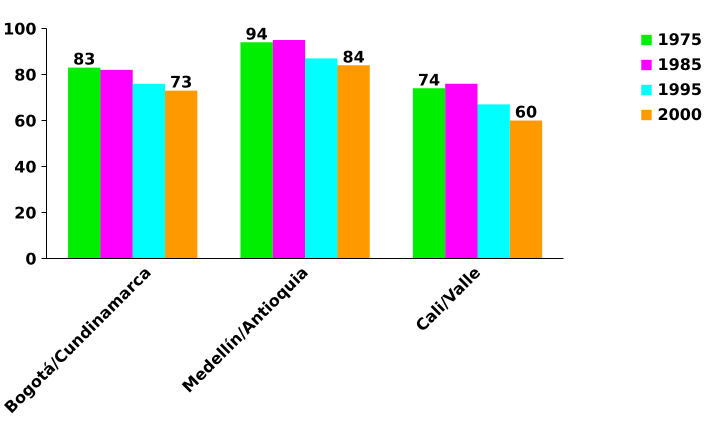 This screenshot has height=426, width=727. What do you see at coordinates (20, 29) in the screenshot?
I see `y-tick-label: 100` at bounding box center [20, 29].